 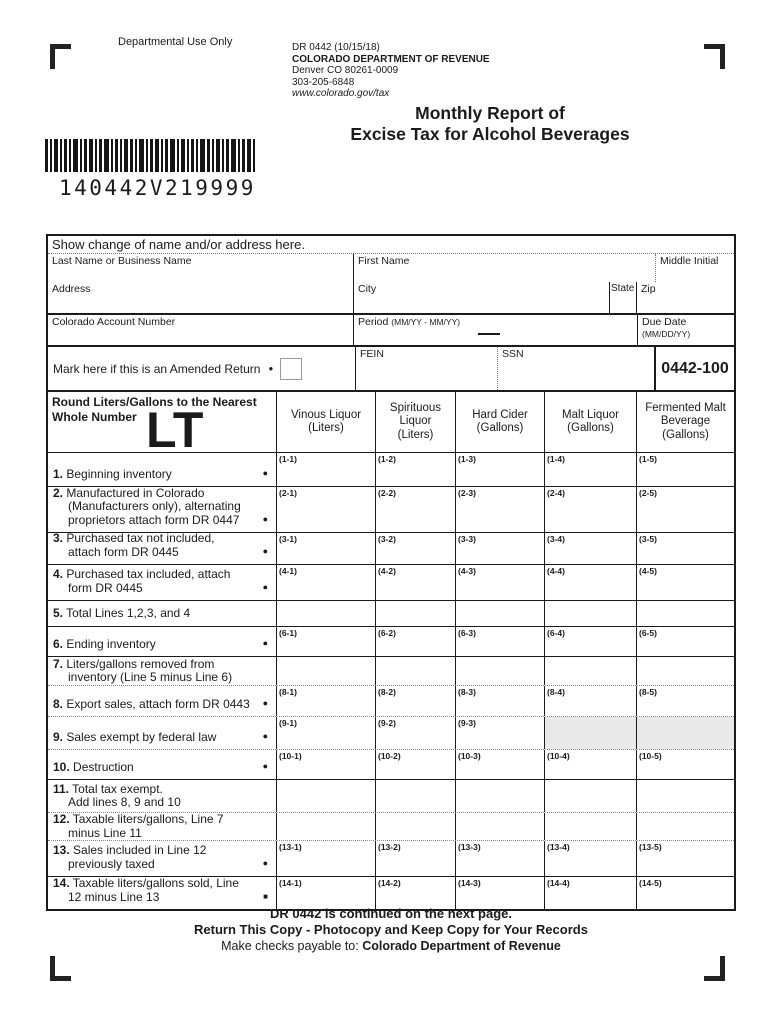 What do you see at coordinates (415, 764) in the screenshot?
I see `value-cell-10-2: (10-2)` at bounding box center [415, 764].